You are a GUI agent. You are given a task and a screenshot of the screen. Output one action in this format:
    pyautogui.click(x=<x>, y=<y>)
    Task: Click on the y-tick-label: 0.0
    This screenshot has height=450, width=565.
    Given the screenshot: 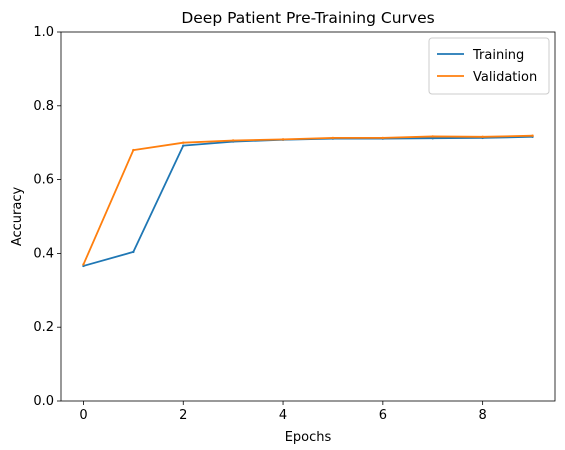 What is the action you would take?
    pyautogui.click(x=43, y=401)
    